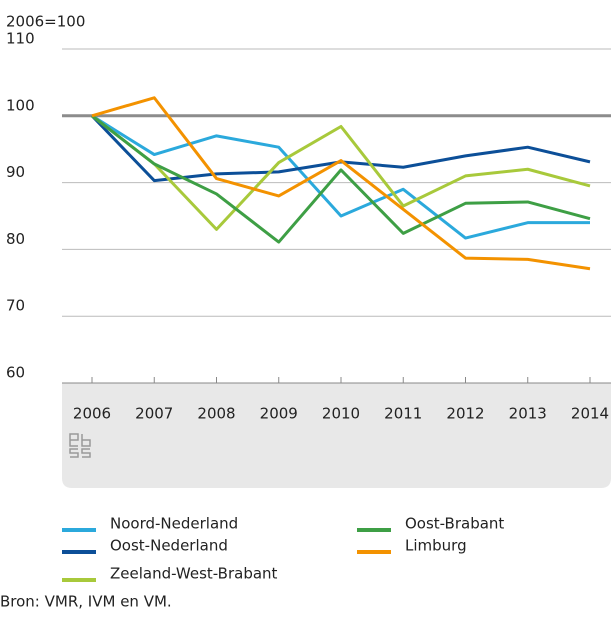 The width and height of the screenshot is (611, 617). Describe the element at coordinates (403, 414) in the screenshot. I see `x-tick-label: 2011` at that location.